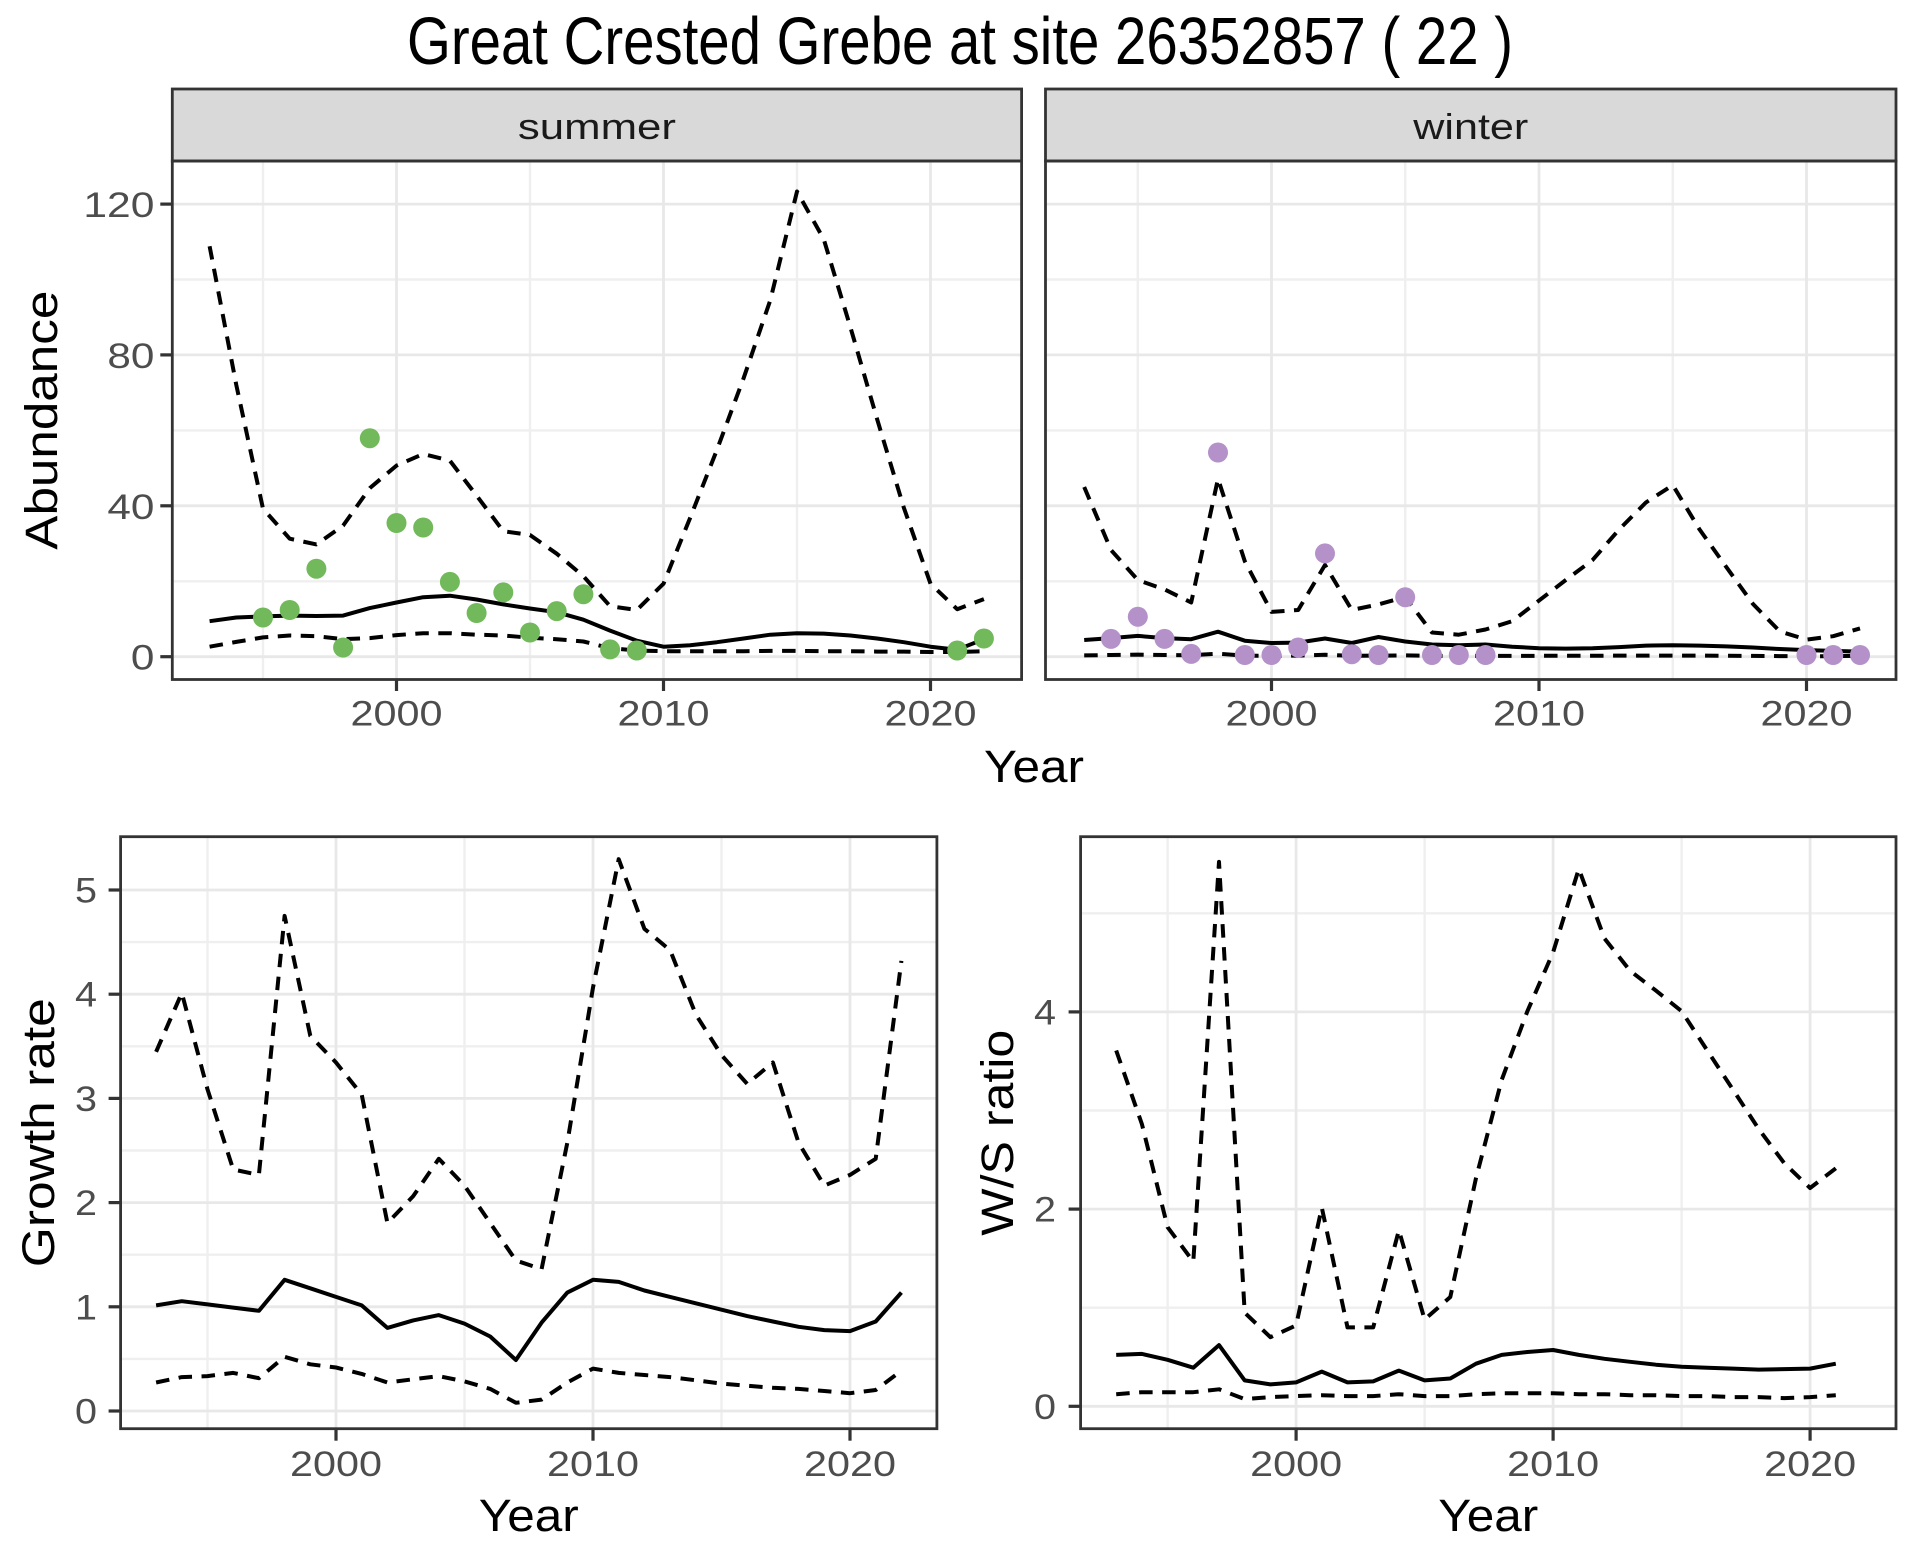 The width and height of the screenshot is (1920, 1560). Describe the element at coordinates (1470, 126) in the screenshot. I see `svg-text: winter` at that location.